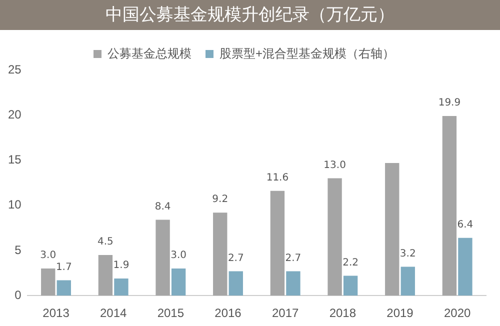 This screenshot has width=500, height=326. Describe the element at coordinates (64, 267) in the screenshot. I see `data-label: 1.7` at that location.